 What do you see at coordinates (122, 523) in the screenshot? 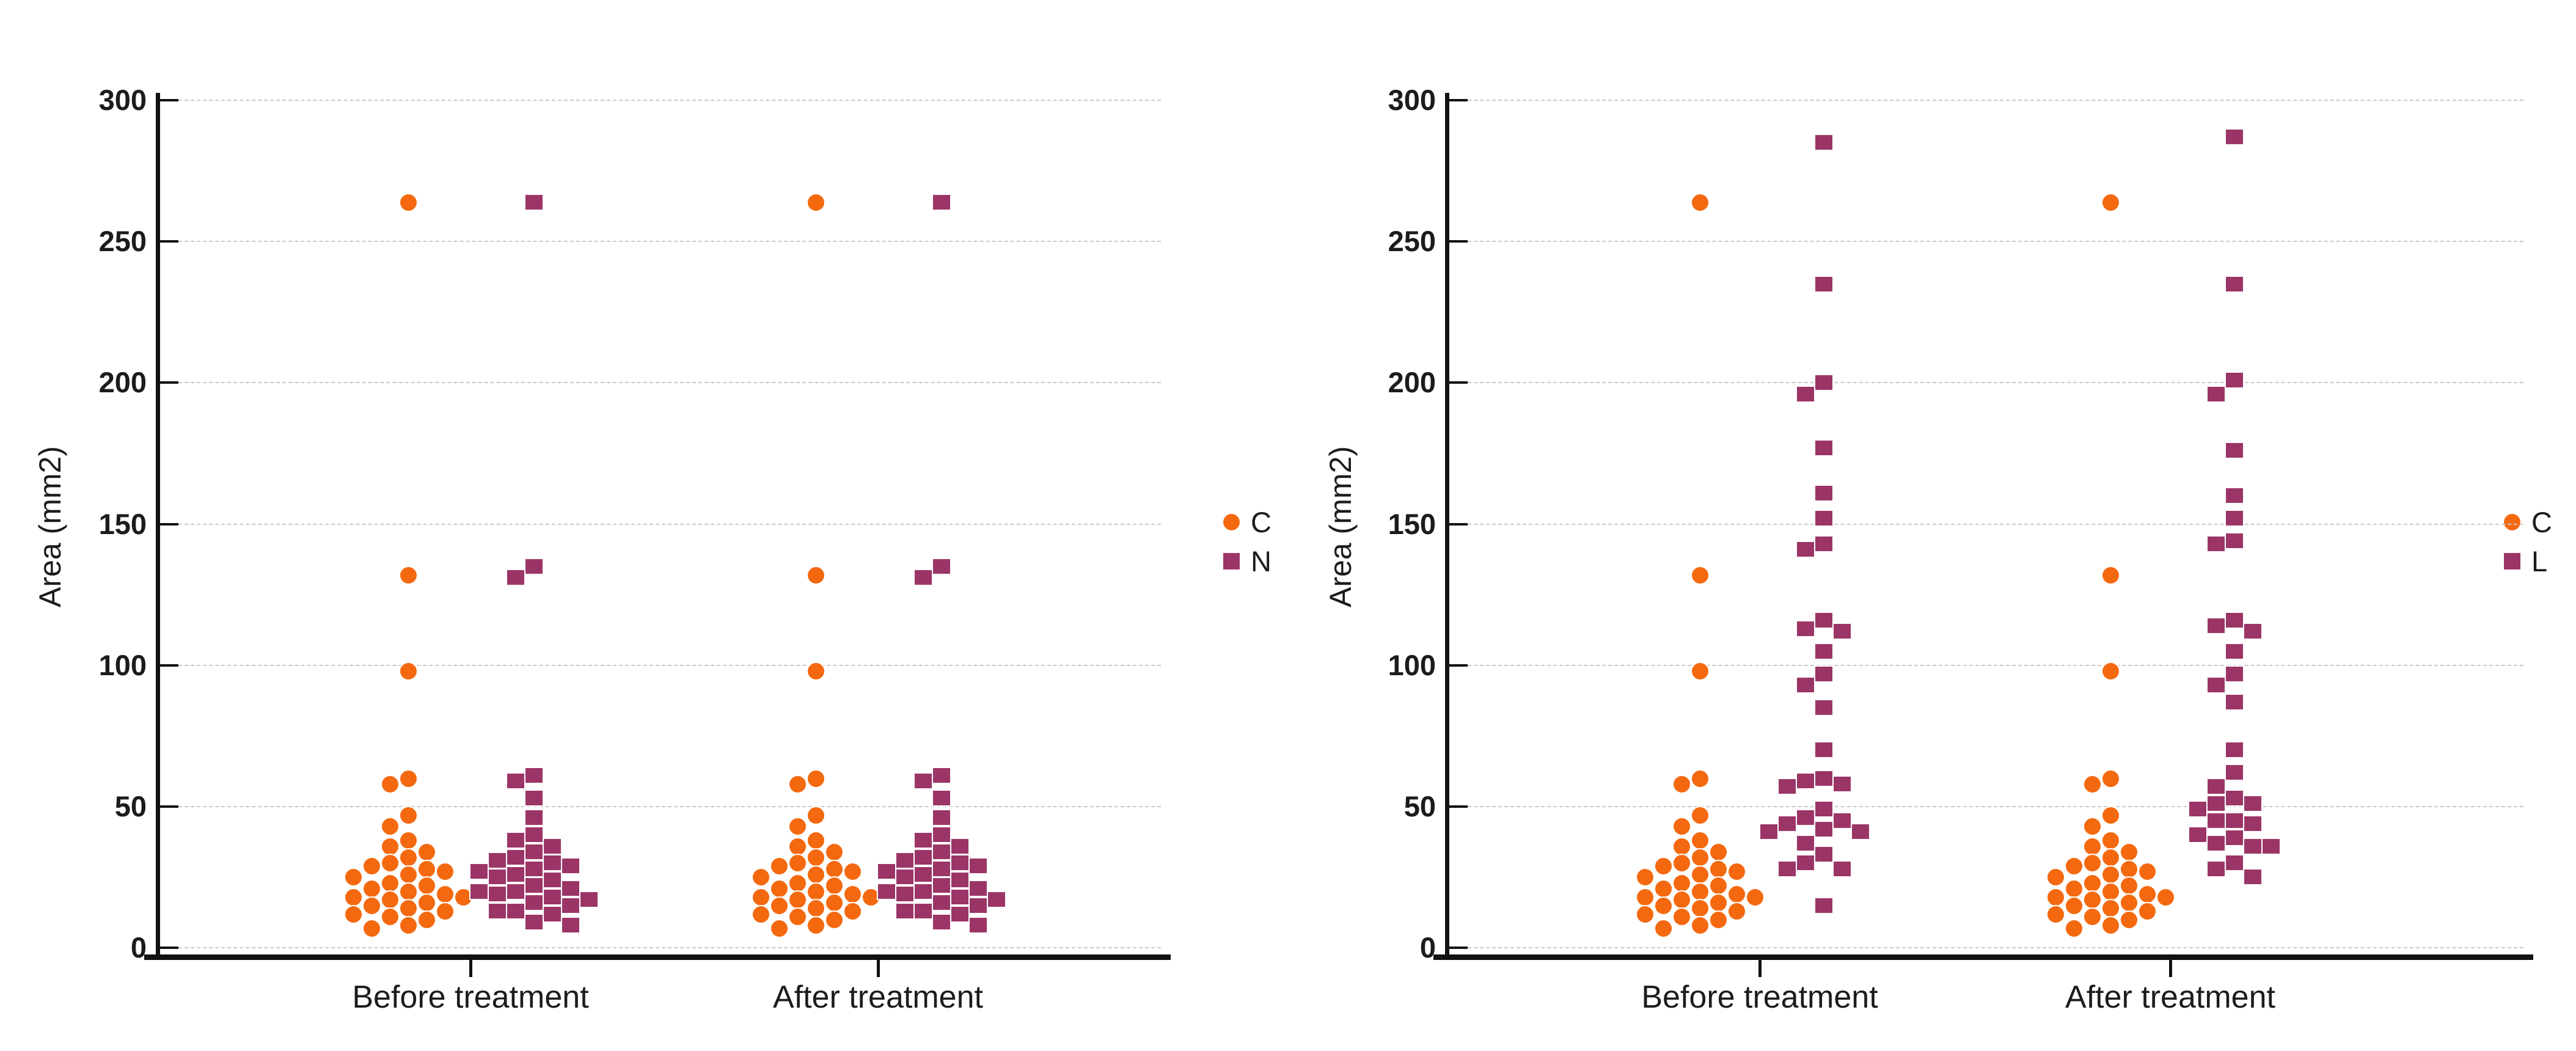
I see `y-tick-label: 150` at bounding box center [122, 523].